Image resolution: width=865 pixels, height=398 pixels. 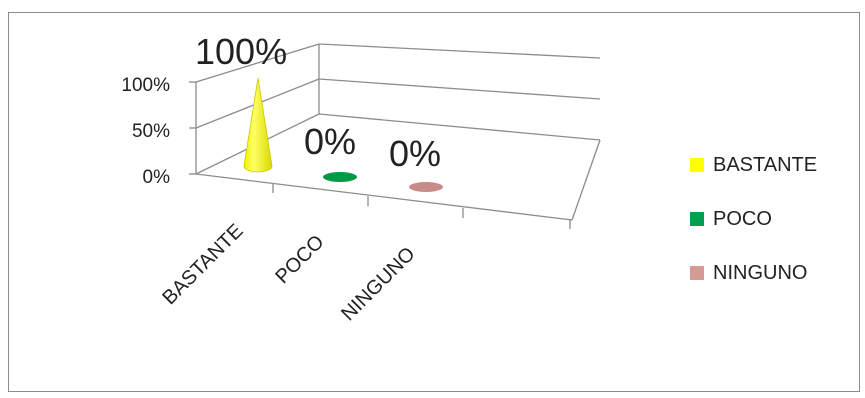 I want to click on category-label-poco: POCO, so click(x=299, y=259).